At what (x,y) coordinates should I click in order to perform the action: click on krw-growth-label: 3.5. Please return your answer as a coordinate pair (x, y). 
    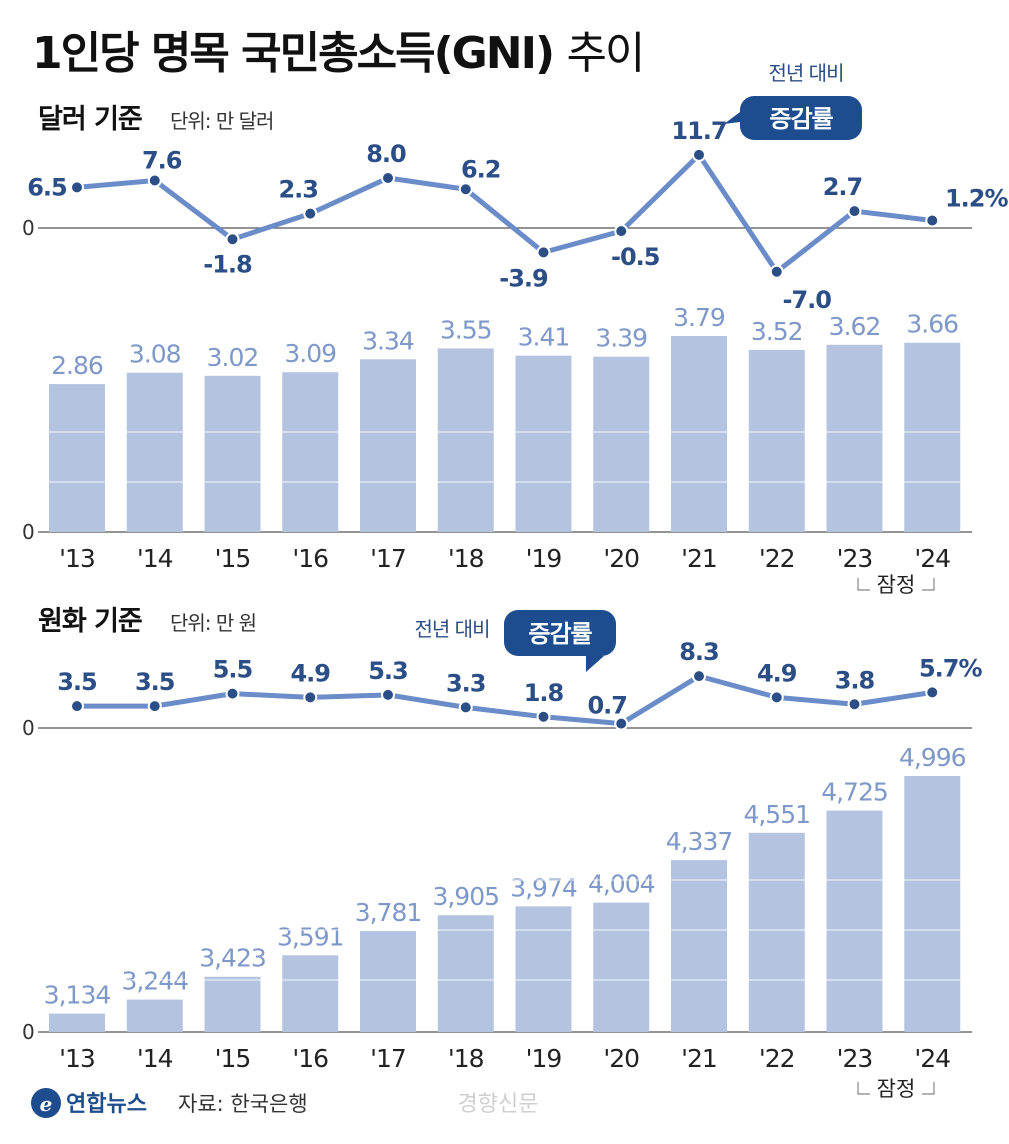
    Looking at the image, I should click on (155, 682).